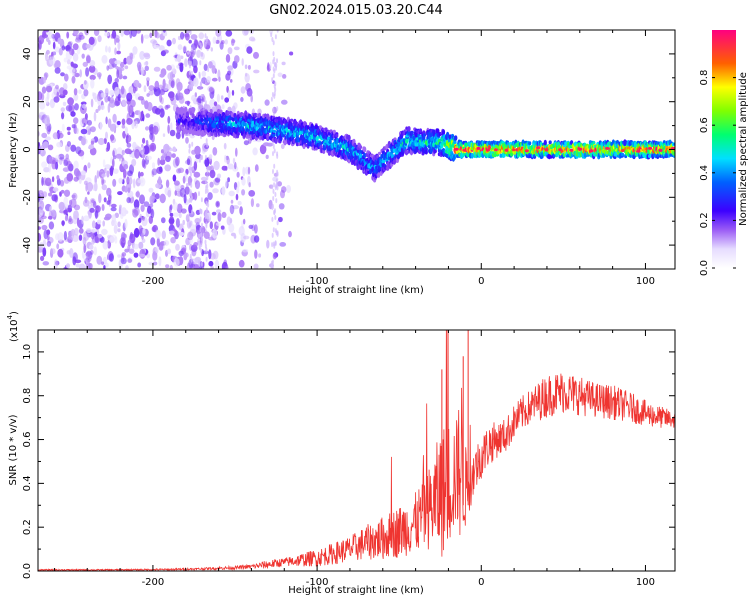 The image size is (750, 600). What do you see at coordinates (704, 220) in the screenshot?
I see `colorbar-tick-label: 0.2` at bounding box center [704, 220].